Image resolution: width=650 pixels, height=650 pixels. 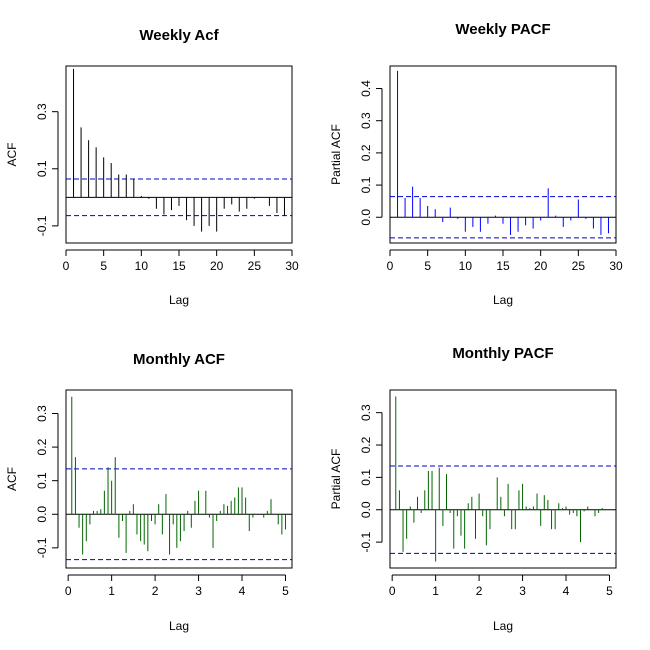 What do you see at coordinates (179, 35) in the screenshot?
I see `chart-title: Weekly Acf` at bounding box center [179, 35].